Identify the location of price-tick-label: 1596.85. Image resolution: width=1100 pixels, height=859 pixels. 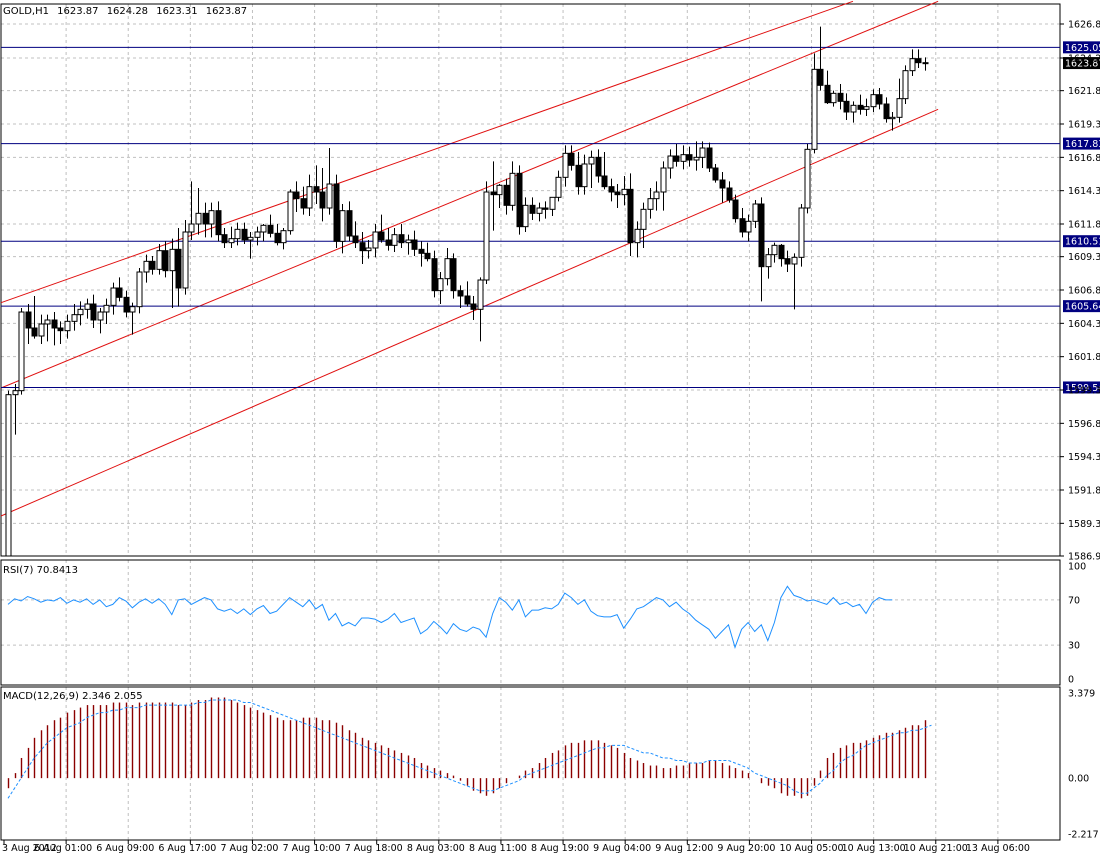
(1084, 424).